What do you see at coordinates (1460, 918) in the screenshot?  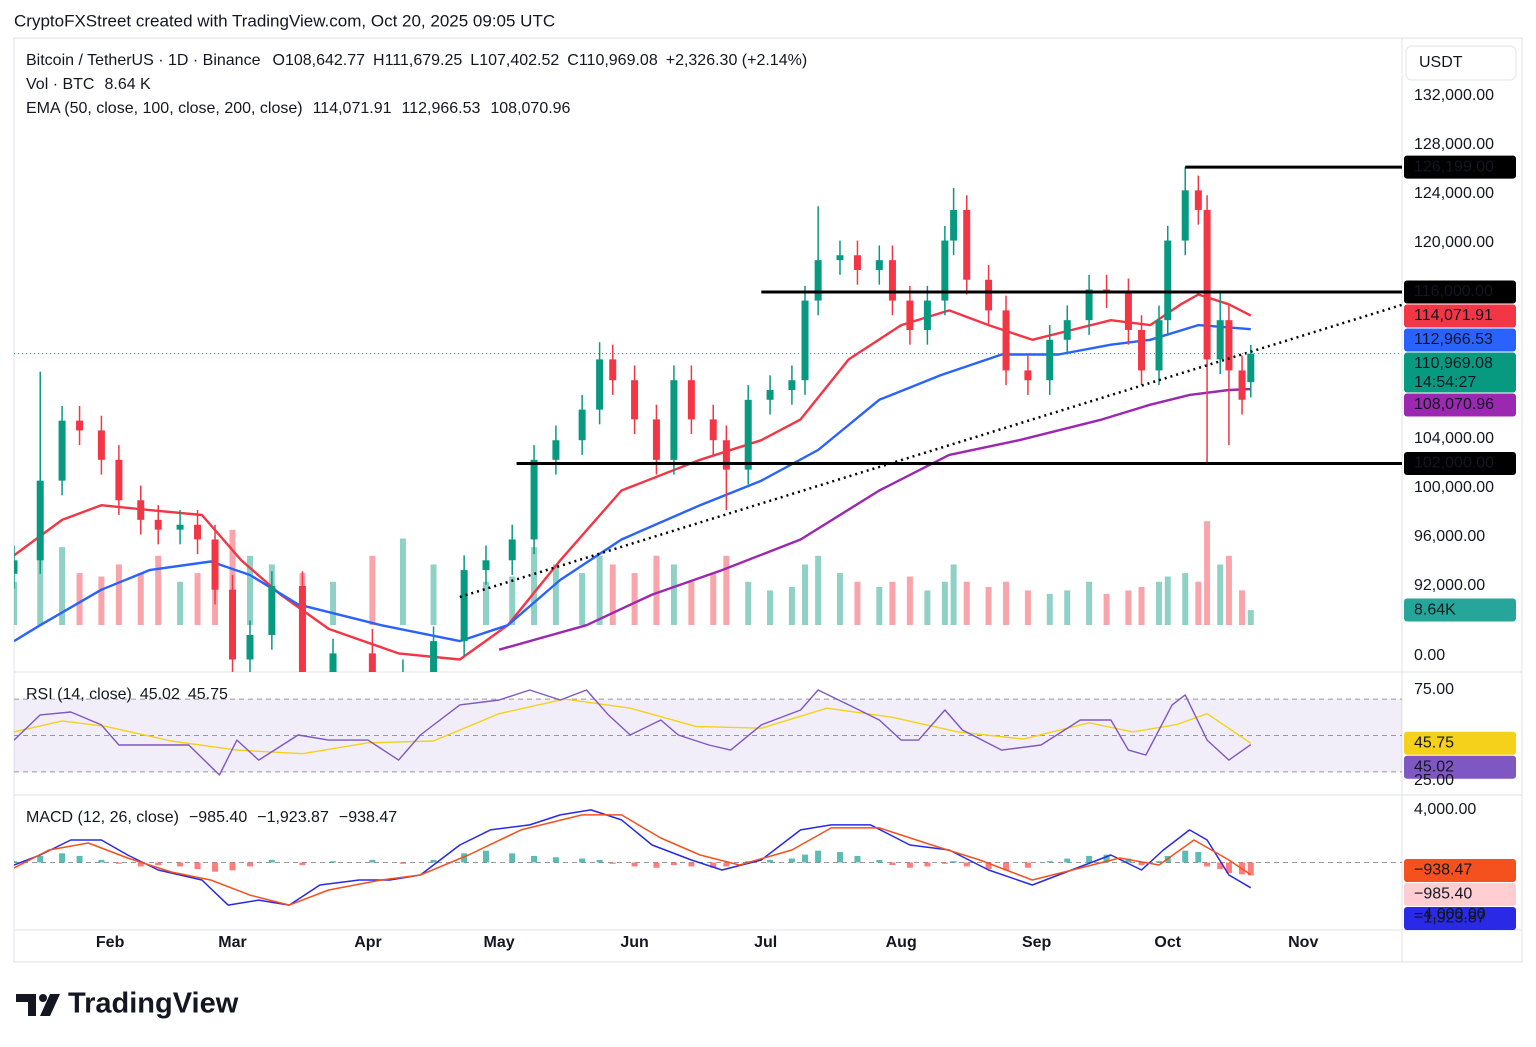 I see `macd-tag` at bounding box center [1460, 918].